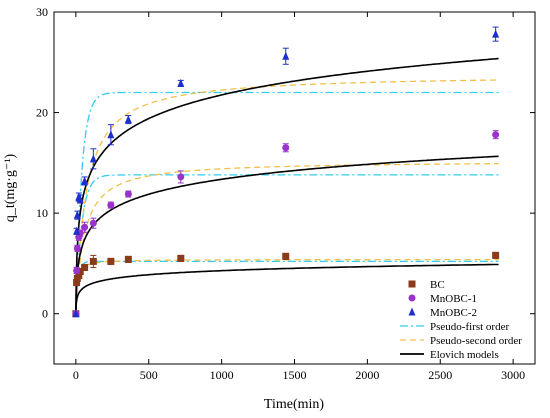  I want to click on legend-label: Elovich models, so click(464, 355).